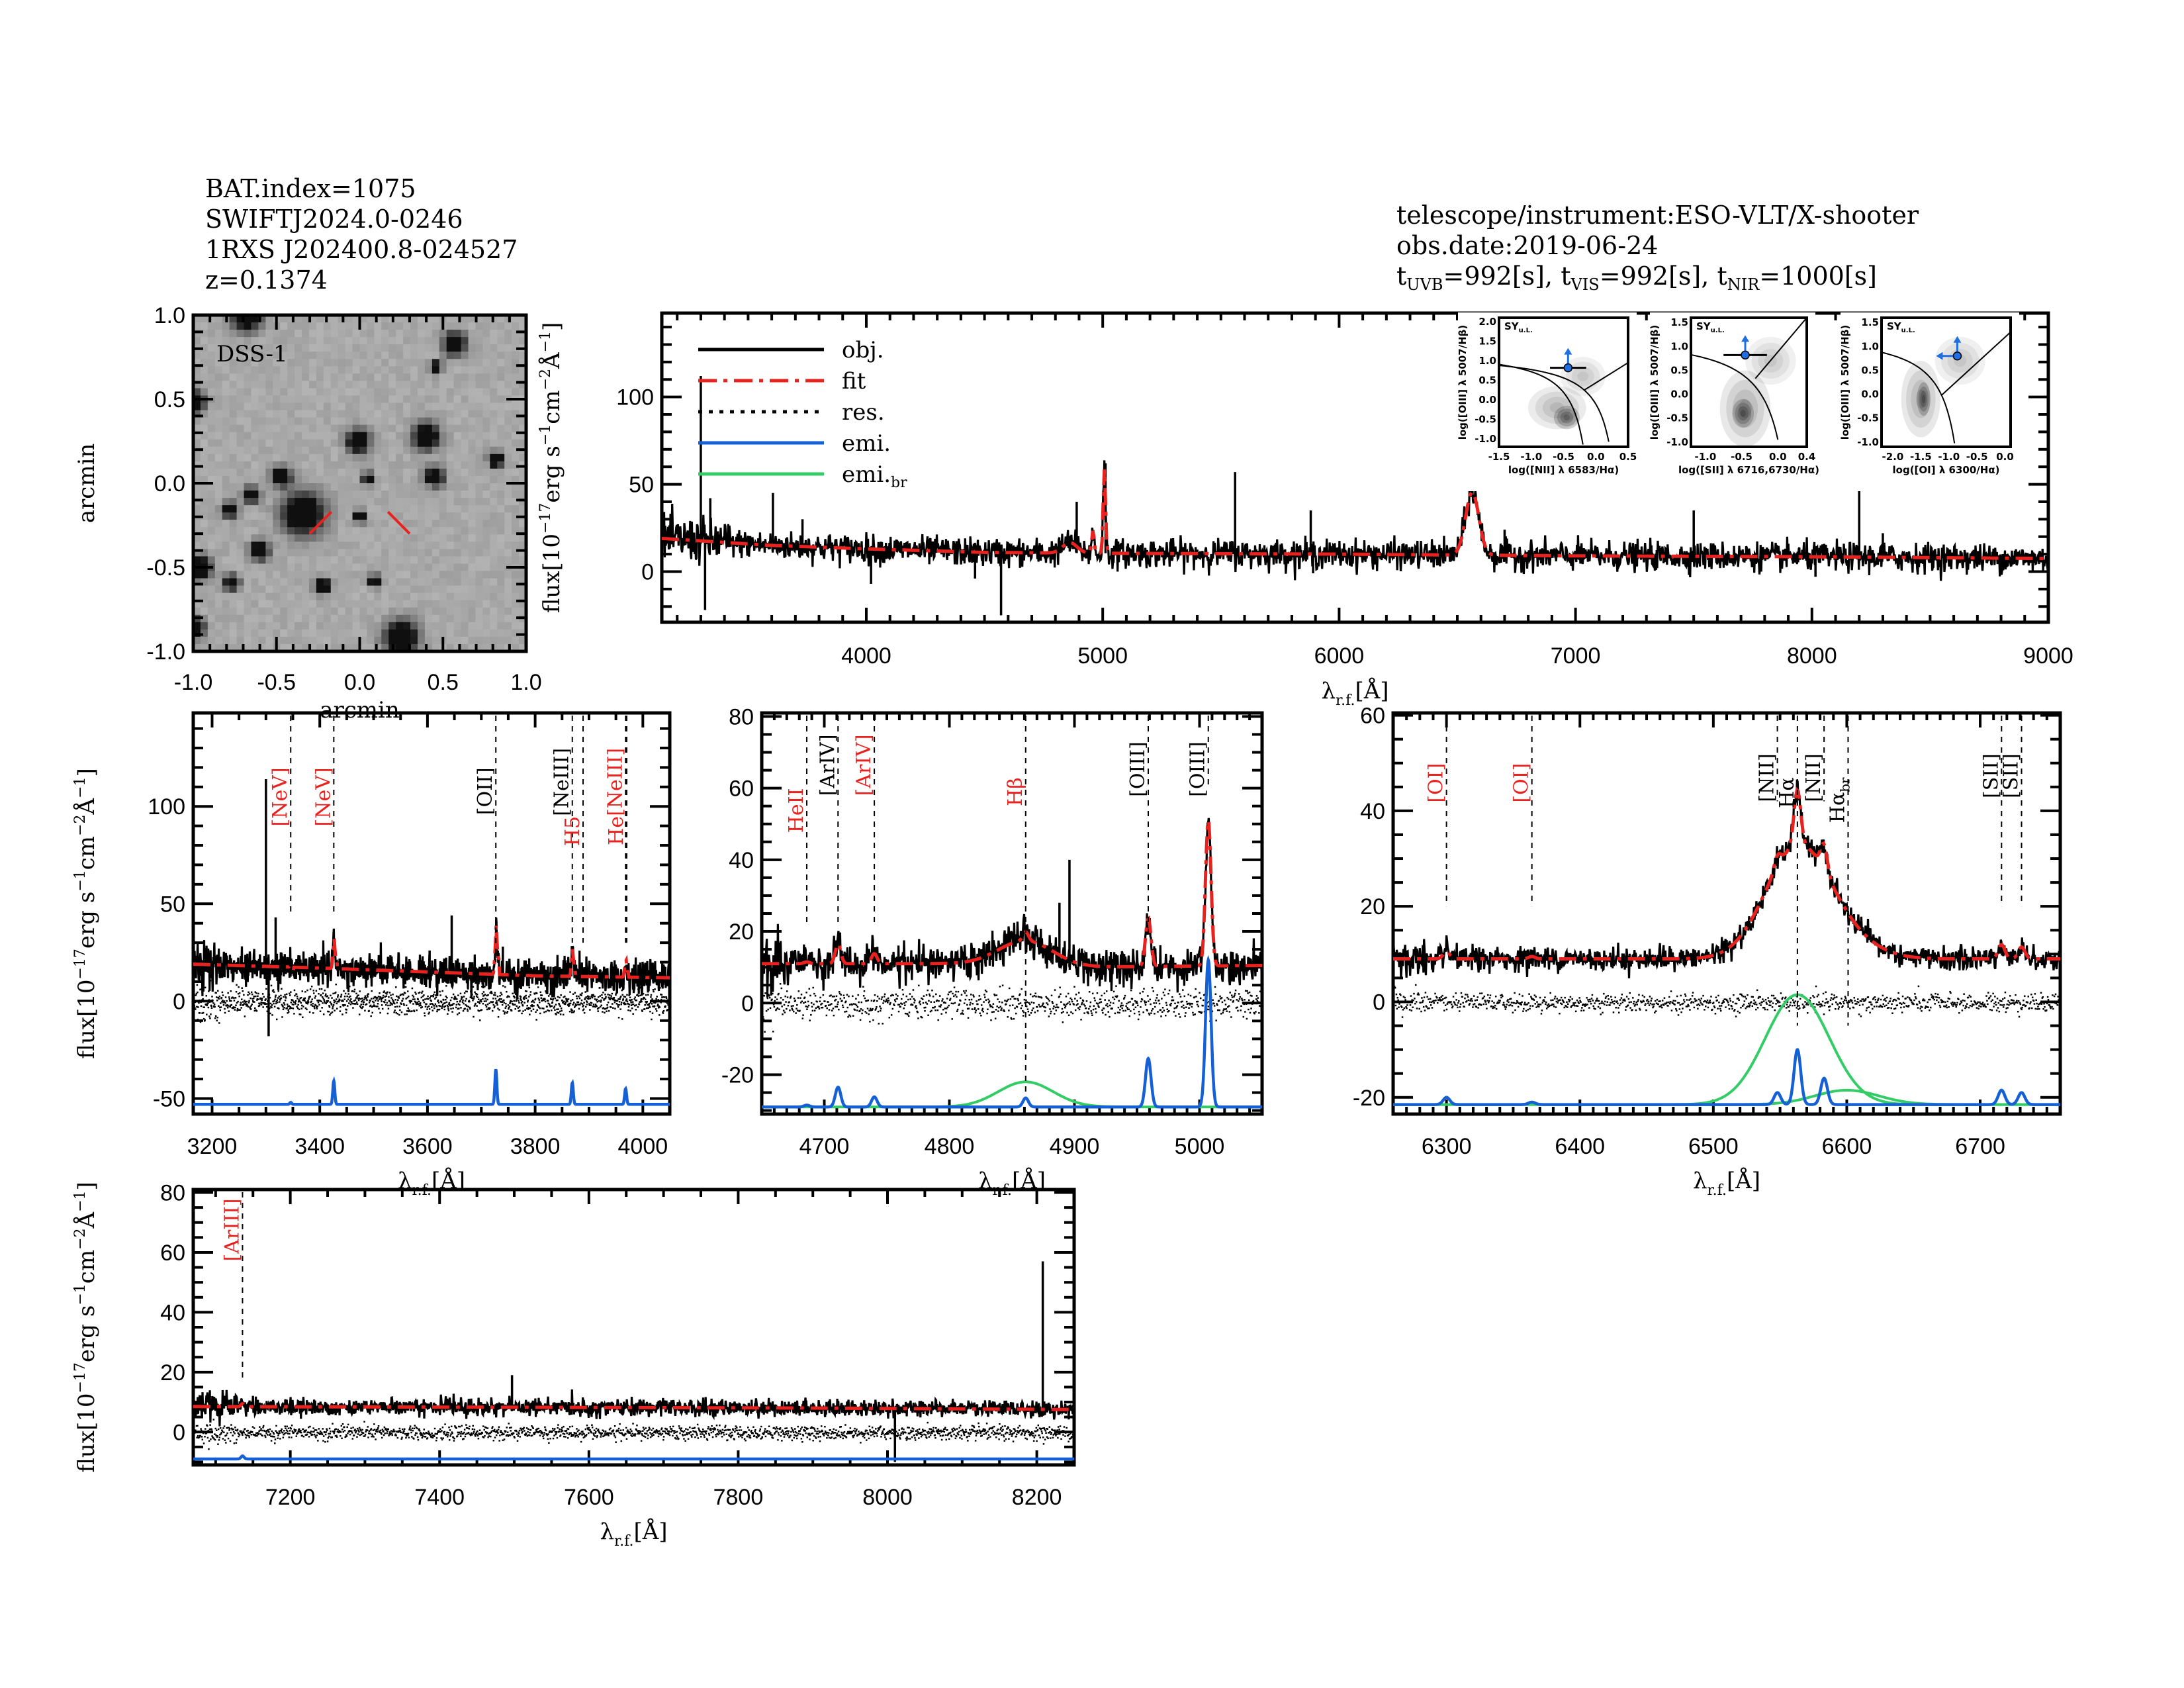  Describe the element at coordinates (432, 1087) in the screenshot. I see `narrow-emission-components` at that location.